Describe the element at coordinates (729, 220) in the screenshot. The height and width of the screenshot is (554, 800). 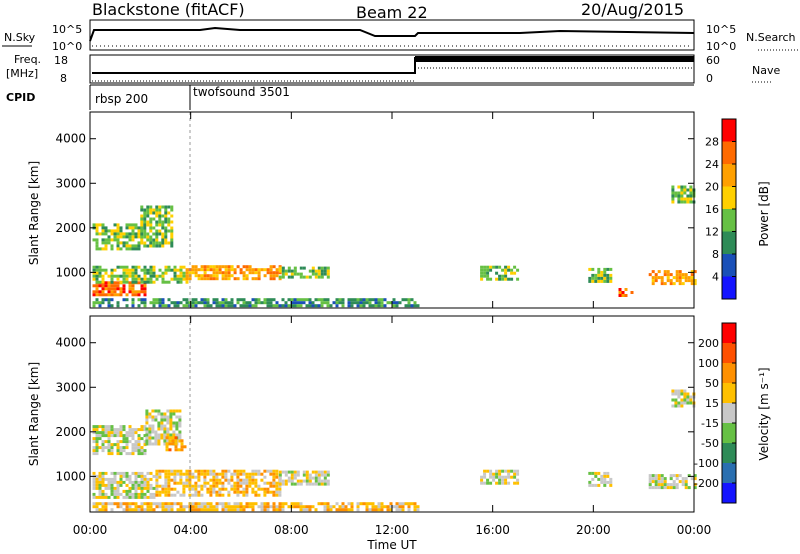
I see `colorbar-segment` at that location.